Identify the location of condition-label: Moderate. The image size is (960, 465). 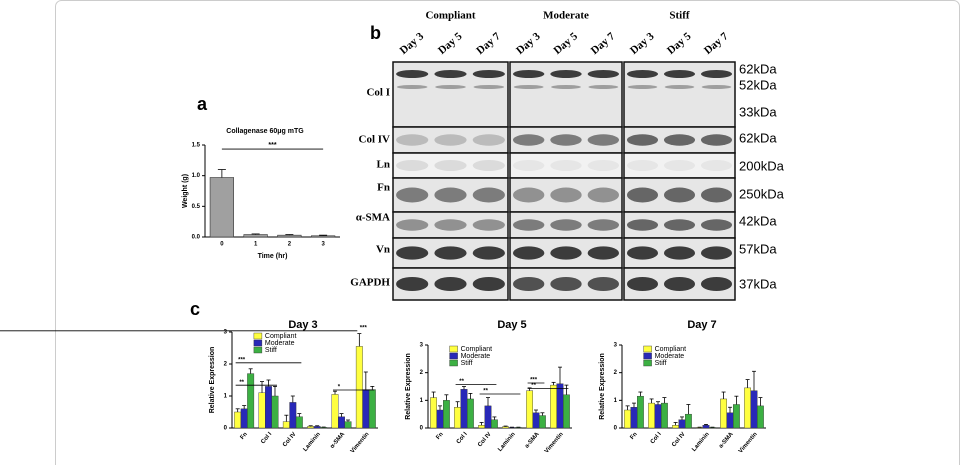
(566, 16).